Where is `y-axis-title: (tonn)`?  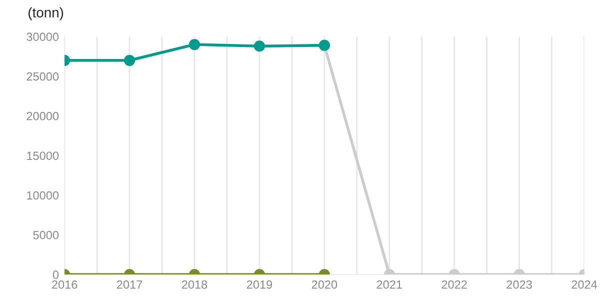 y-axis-title: (tonn) is located at coordinates (46, 13).